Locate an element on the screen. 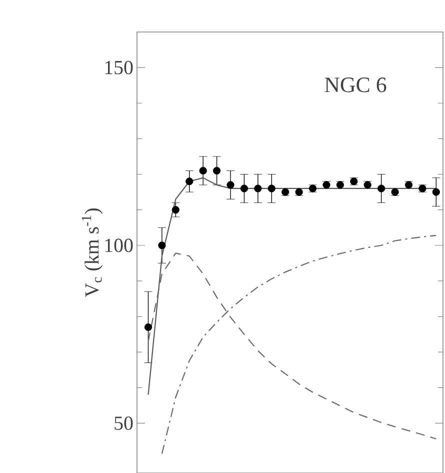  y-tick-label: 50 is located at coordinates (123, 423).